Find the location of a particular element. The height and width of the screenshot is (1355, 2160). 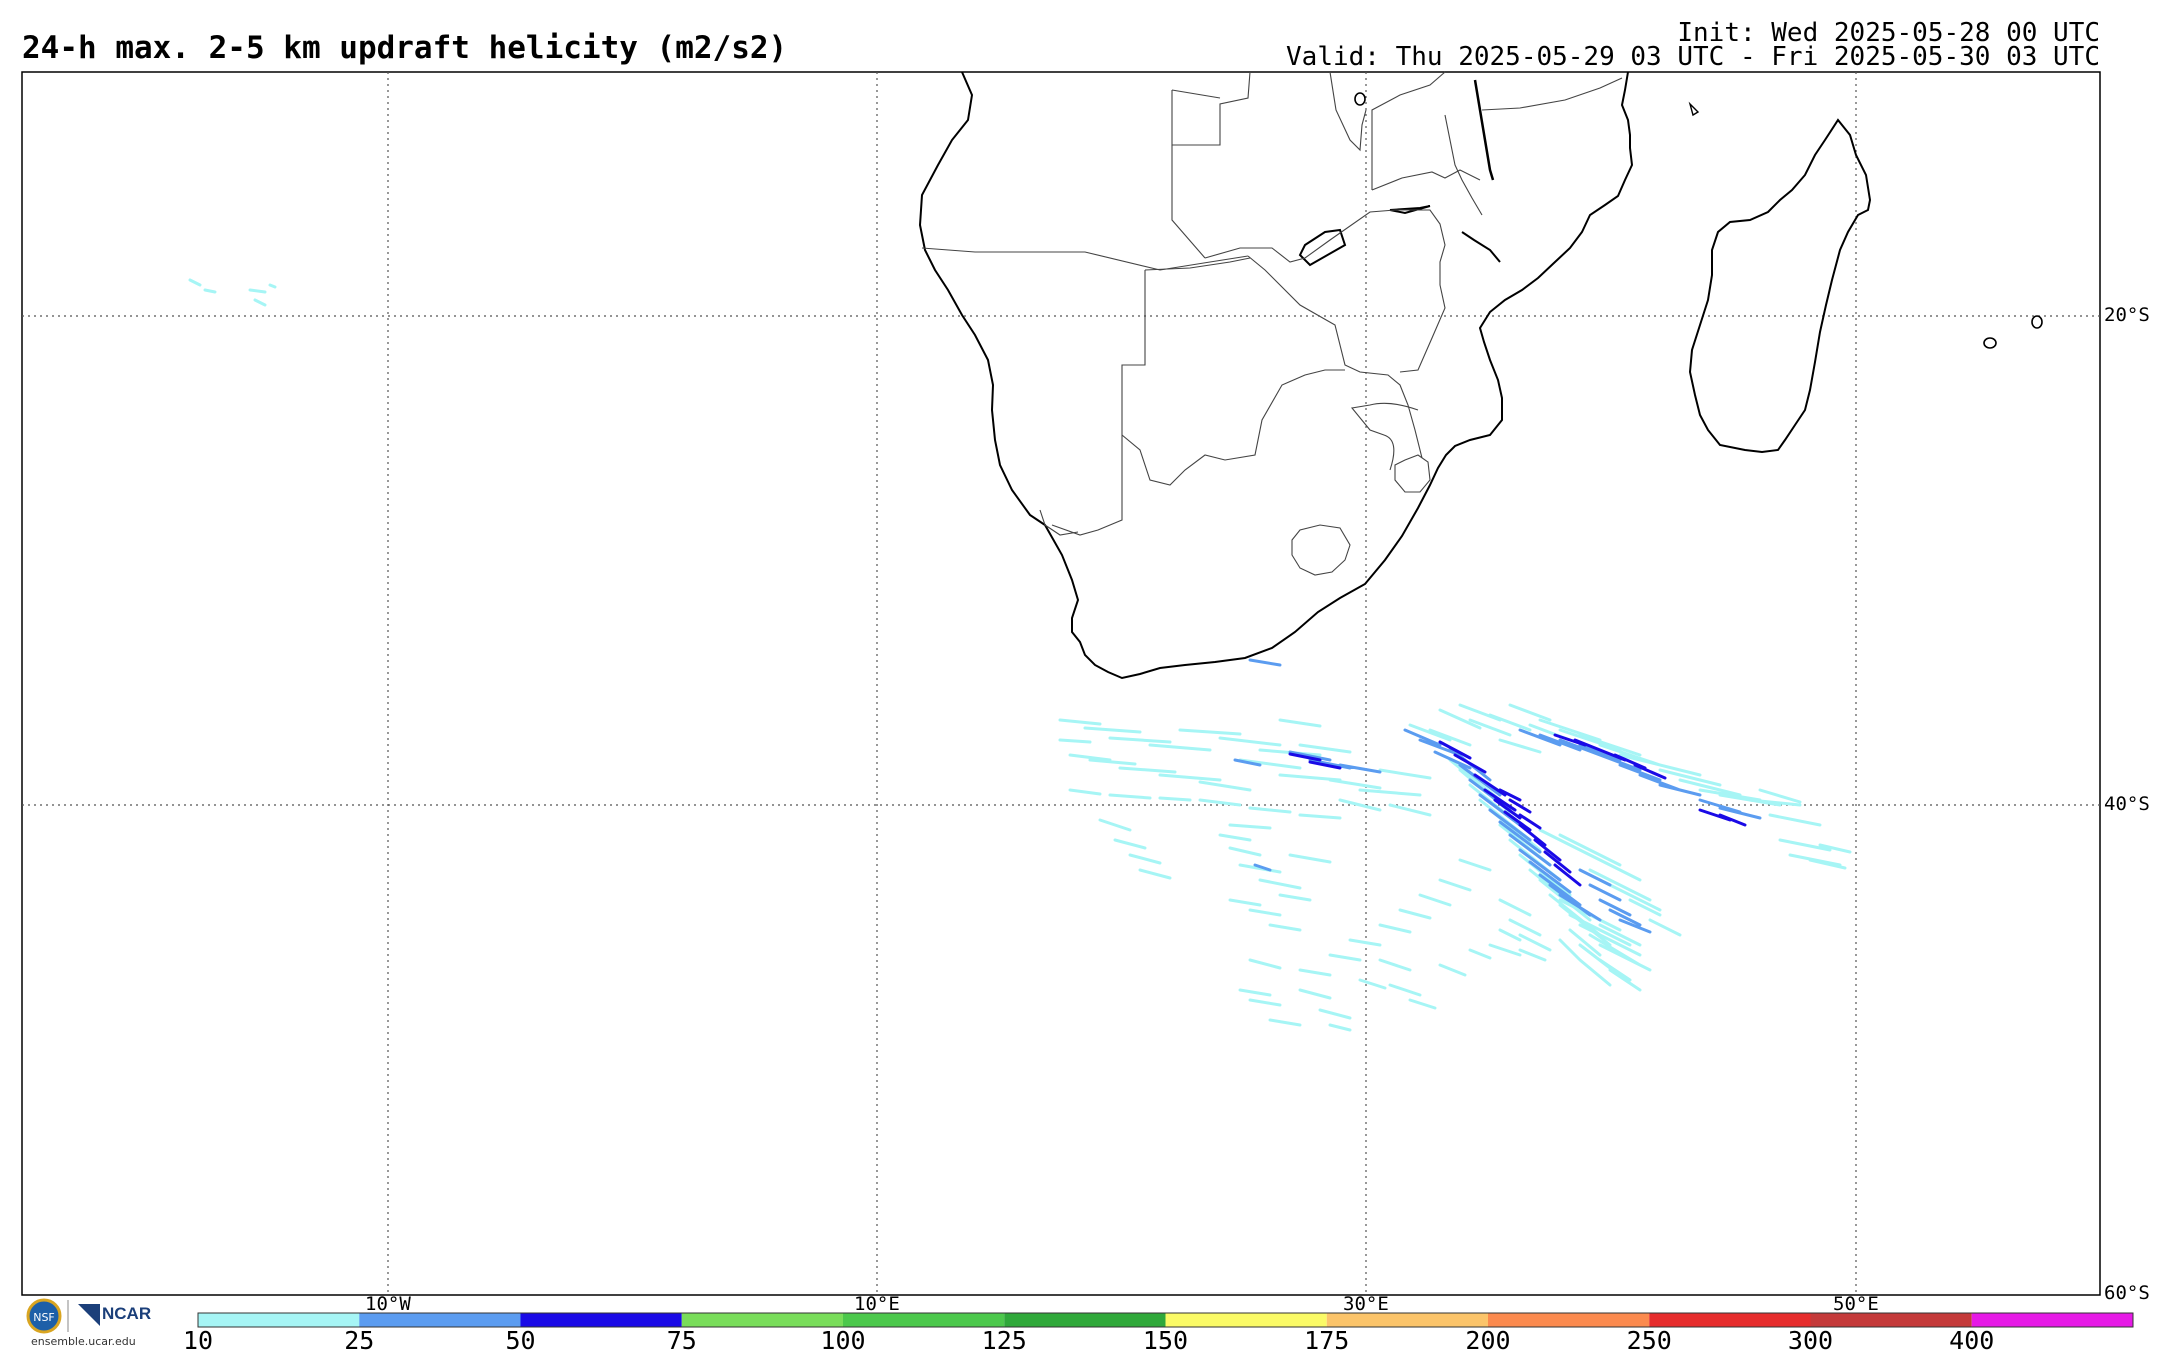

comoros-island is located at coordinates (1694, 109).